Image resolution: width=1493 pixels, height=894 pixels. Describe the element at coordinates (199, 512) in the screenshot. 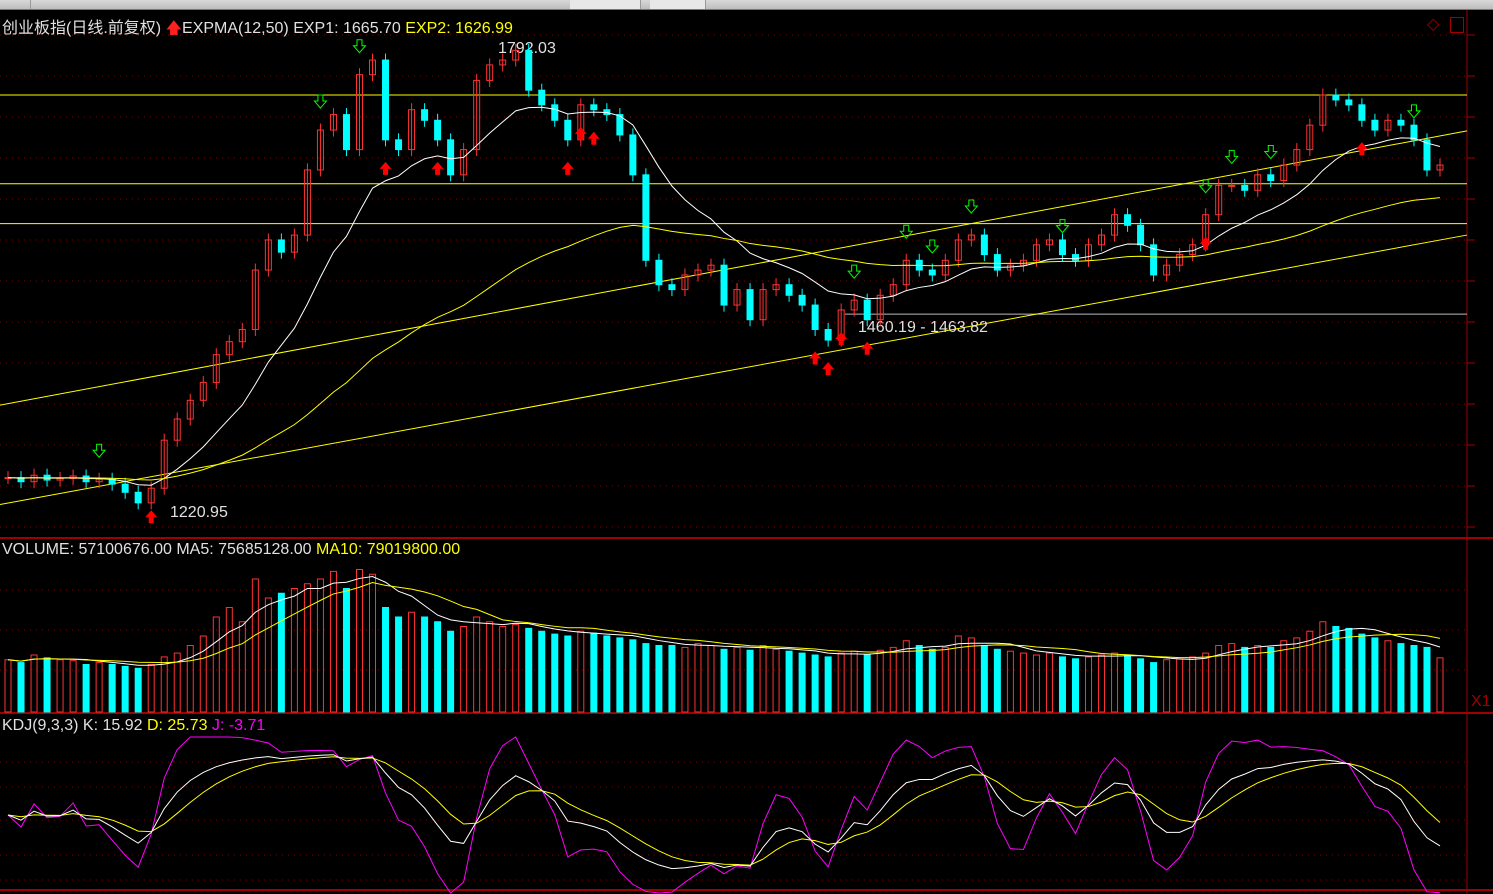

I see `low-label: 1220.95` at that location.